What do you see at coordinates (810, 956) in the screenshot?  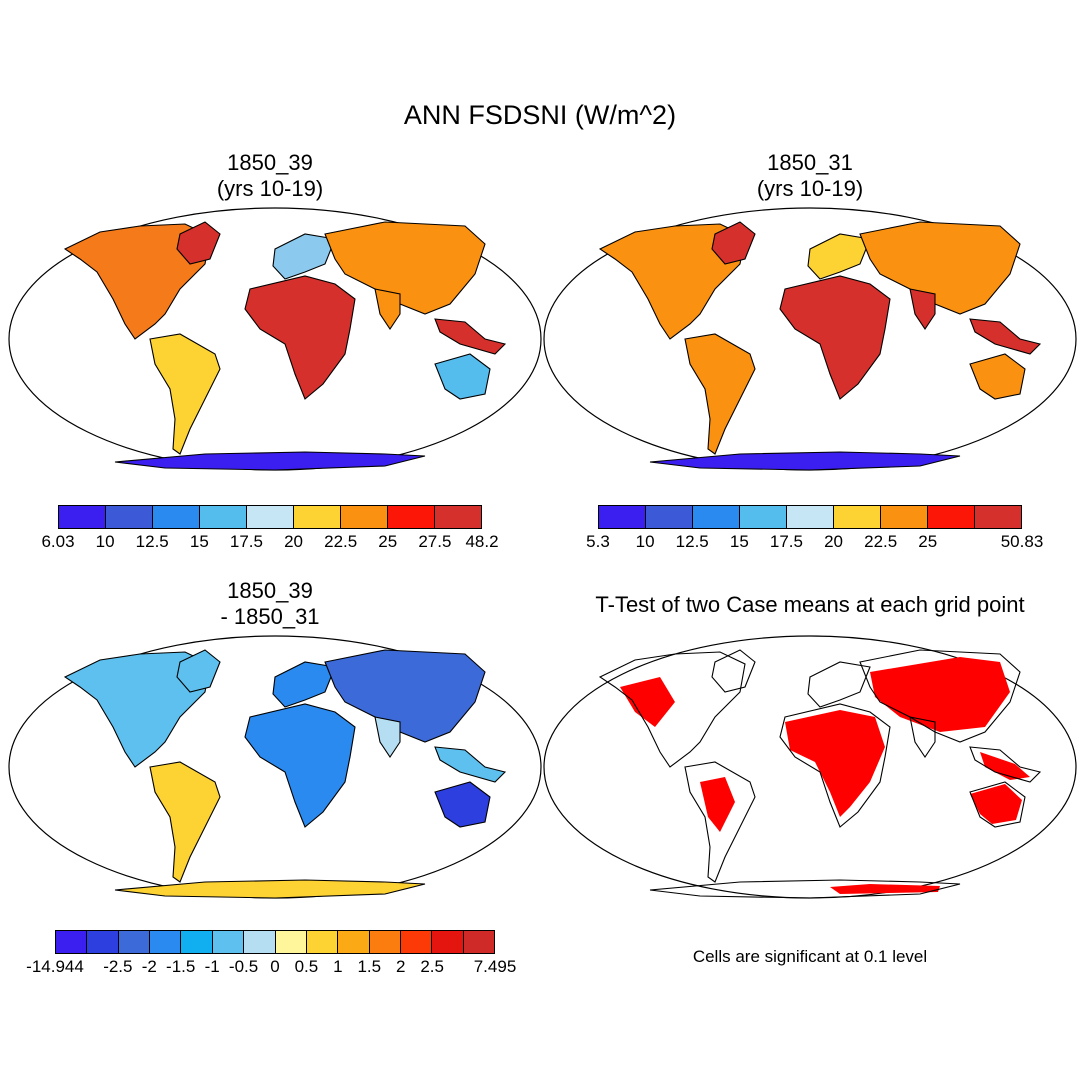 I see `significance-note: Cells are significant at 0.1 level` at bounding box center [810, 956].